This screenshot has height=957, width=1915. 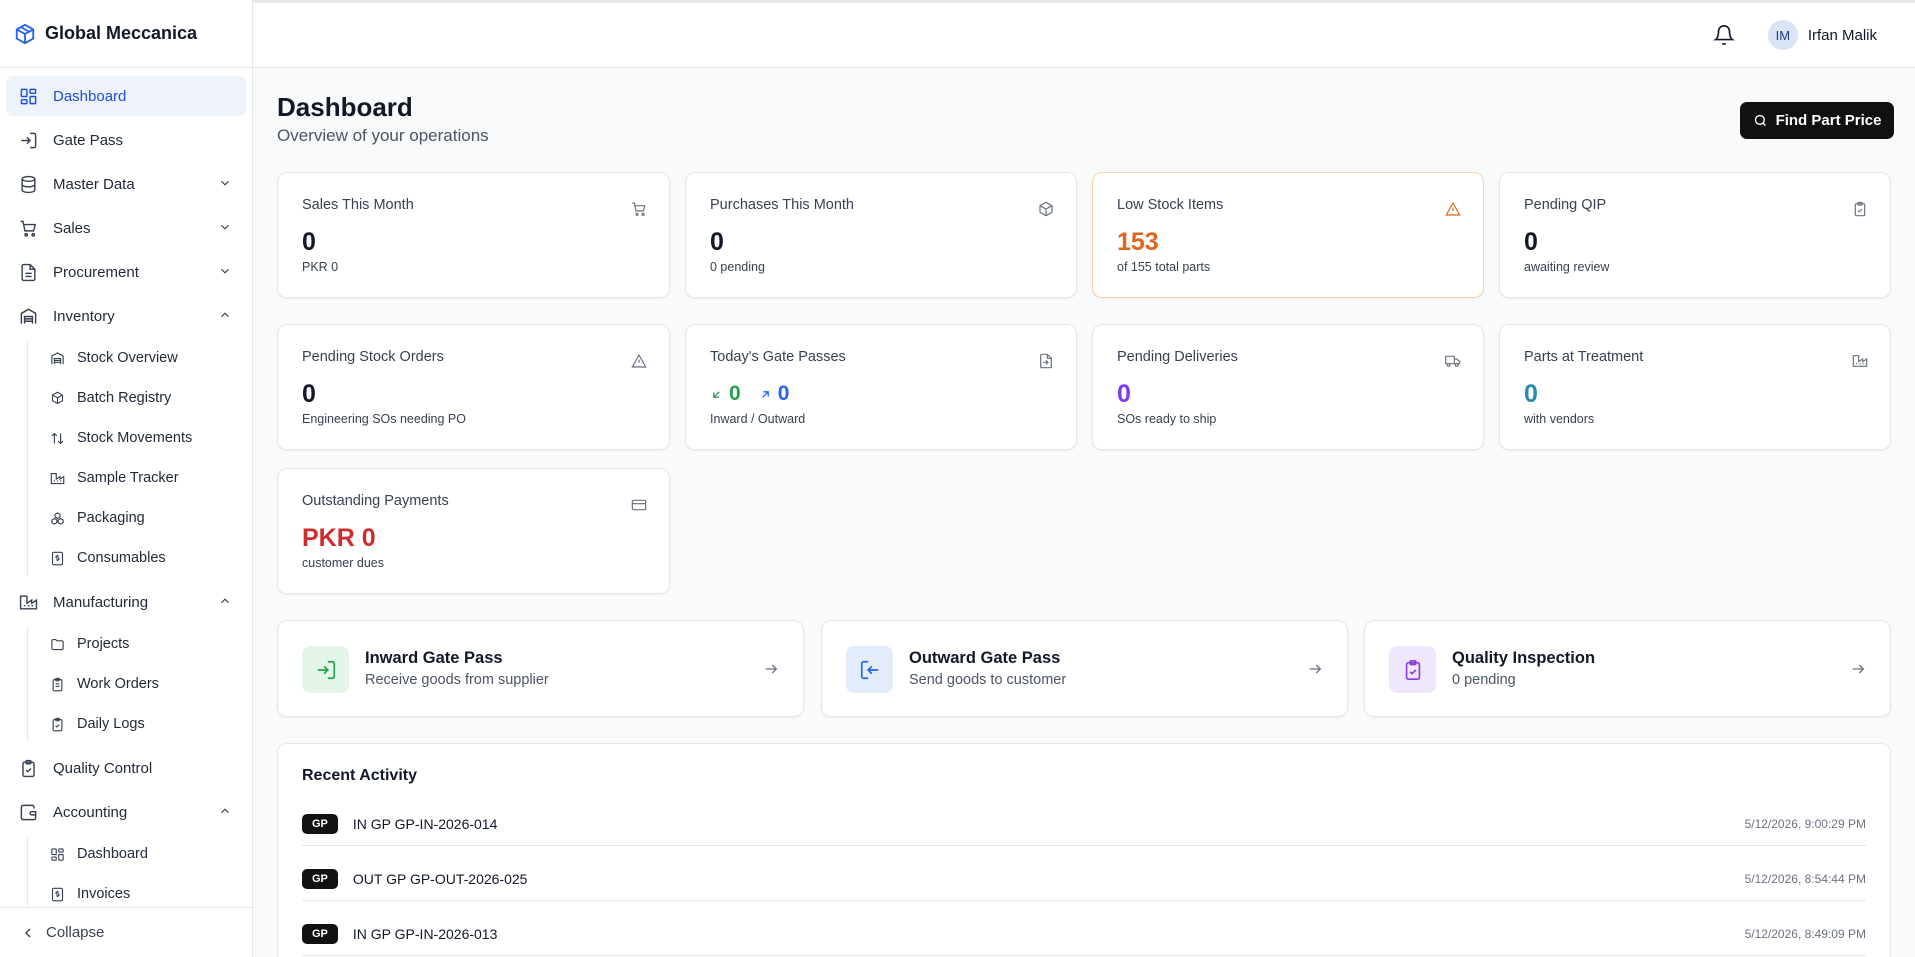 I want to click on user-menu: IM Irfan Malik, so click(x=1822, y=35).